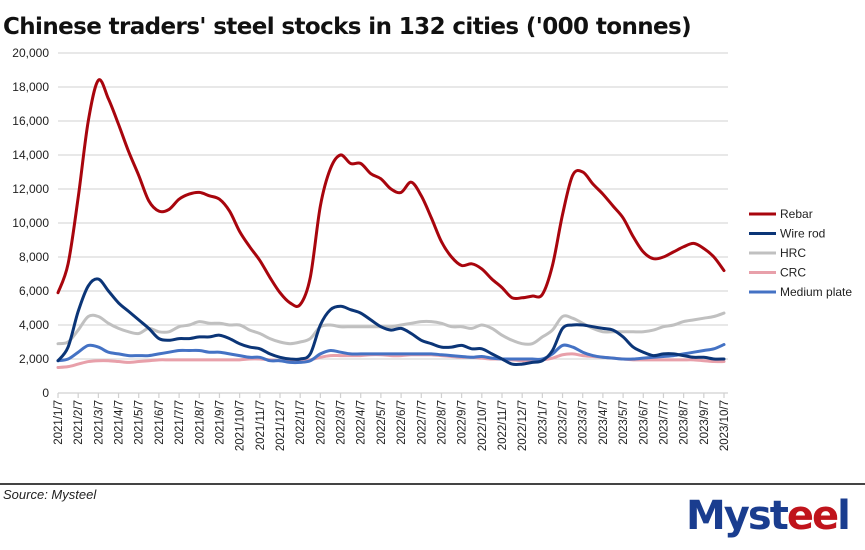 Image resolution: width=865 pixels, height=550 pixels. I want to click on x-tick-label: 2022/6/7, so click(402, 422).